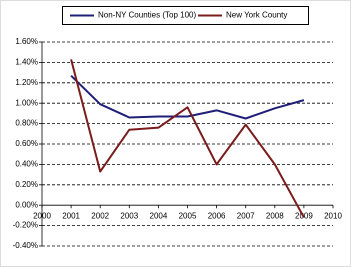 This screenshot has height=267, width=351. I want to click on x-tick-label: 2009, so click(304, 215).